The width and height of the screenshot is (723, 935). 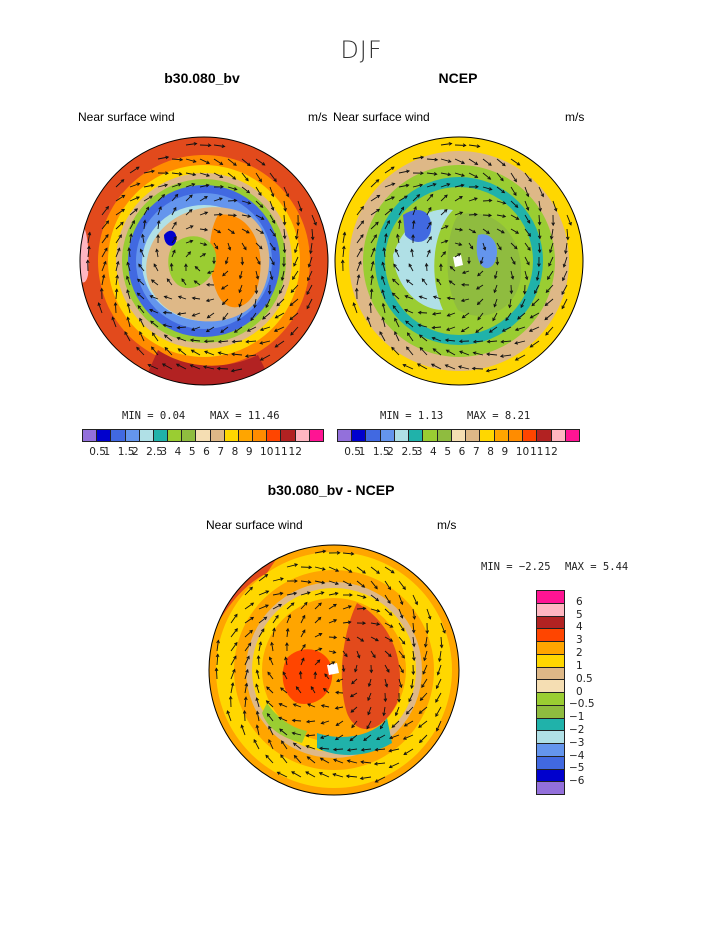 What do you see at coordinates (579, 627) in the screenshot?
I see `colorbar-tick-label: 4` at bounding box center [579, 627].